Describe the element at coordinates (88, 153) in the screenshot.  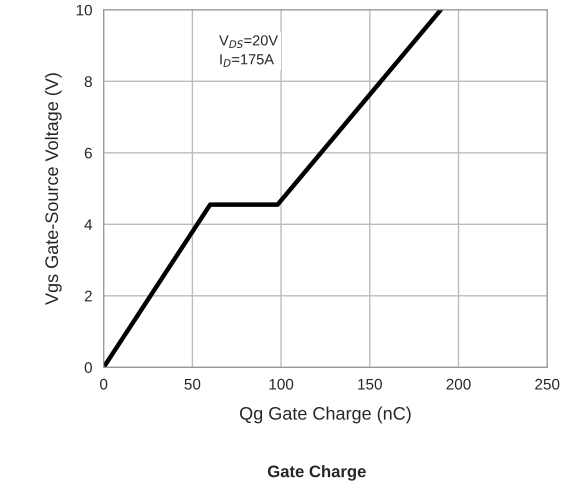
I see `y-tick-label: 6` at that location.